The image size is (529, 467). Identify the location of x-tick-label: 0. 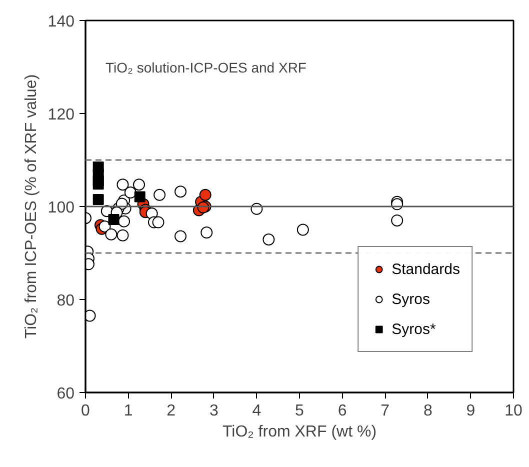
(85, 411).